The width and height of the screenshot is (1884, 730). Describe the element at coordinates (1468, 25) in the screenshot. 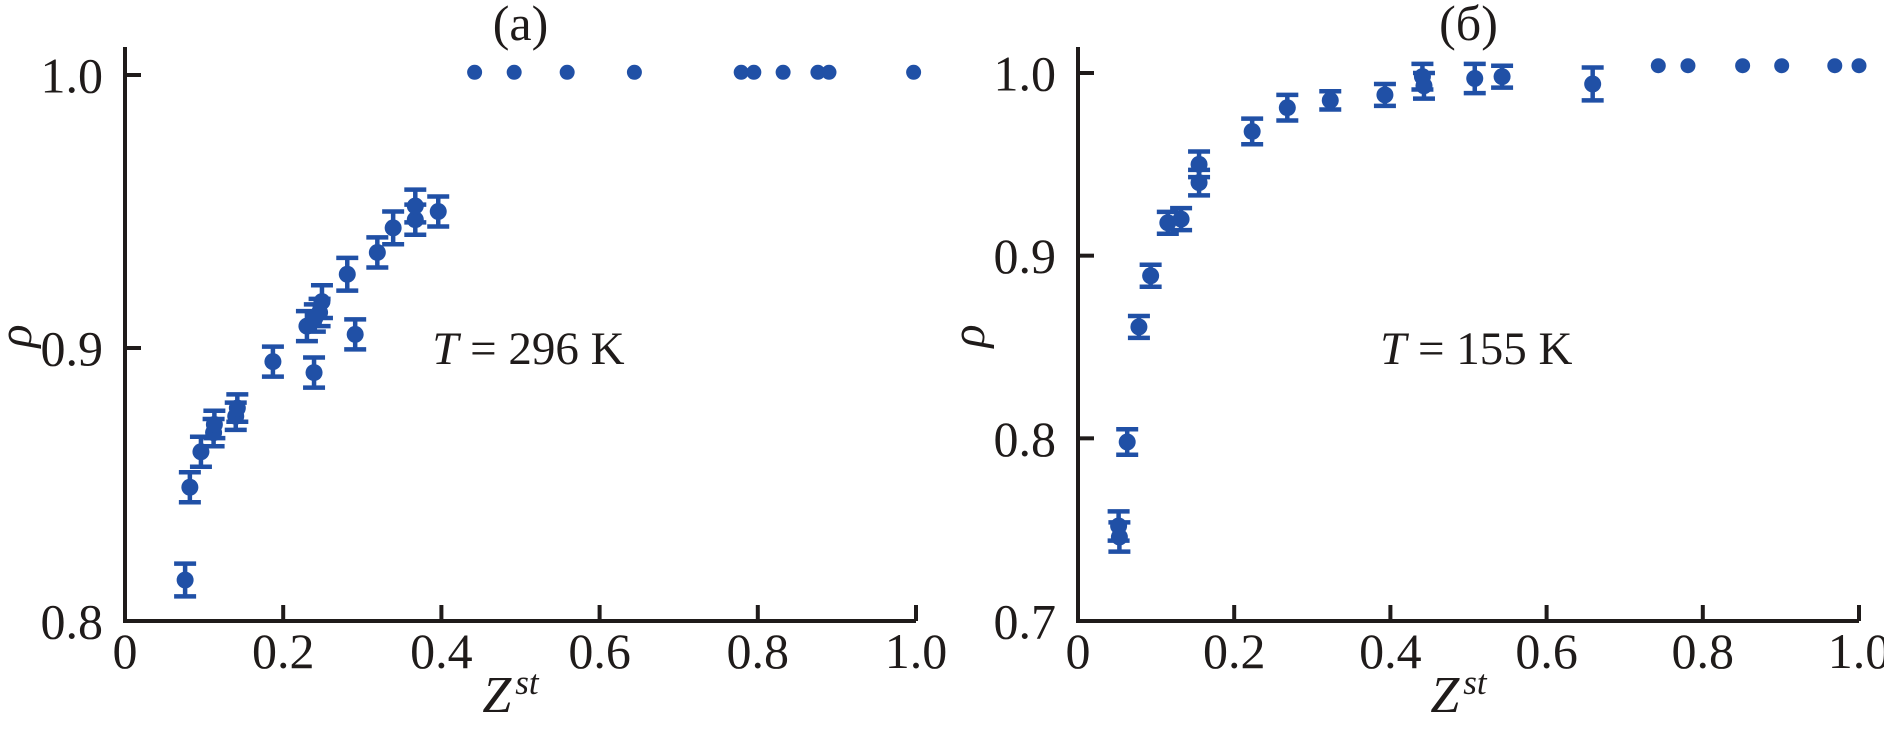

I see `panel-title: (б)` at that location.